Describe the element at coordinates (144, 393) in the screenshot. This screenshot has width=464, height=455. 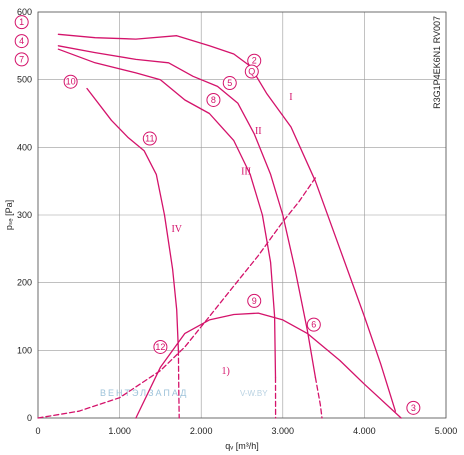
I see `watermark-text: ВЕНТЭЛЗАПАД` at that location.